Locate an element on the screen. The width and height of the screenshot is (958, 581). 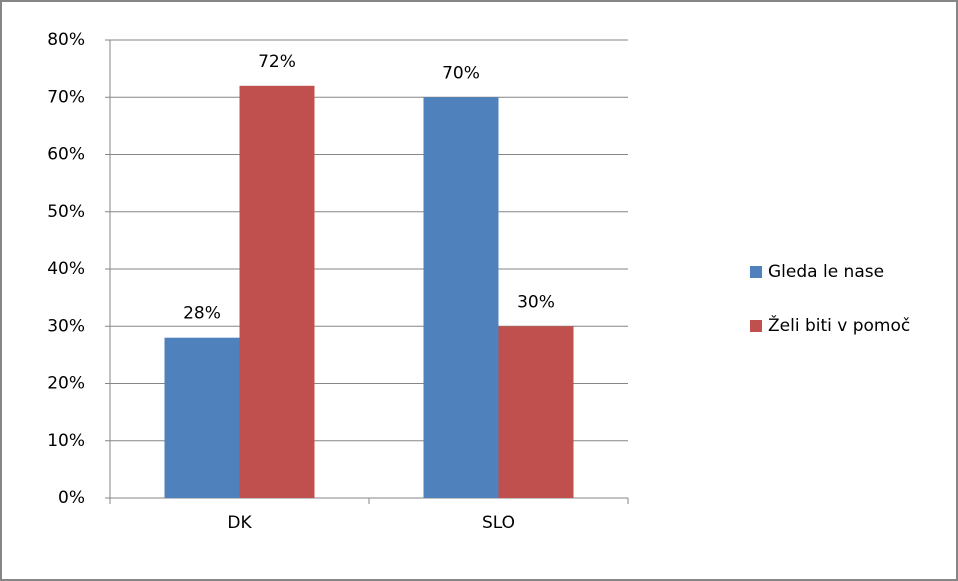
value-label: 72% is located at coordinates (277, 62).